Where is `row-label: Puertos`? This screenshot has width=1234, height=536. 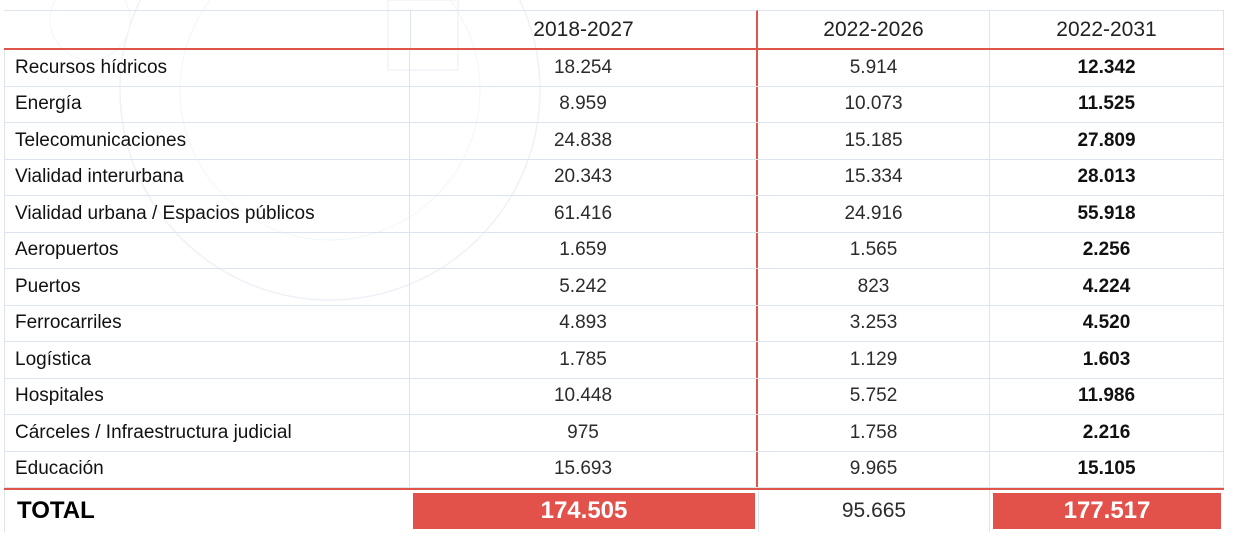 row-label: Puertos is located at coordinates (207, 287).